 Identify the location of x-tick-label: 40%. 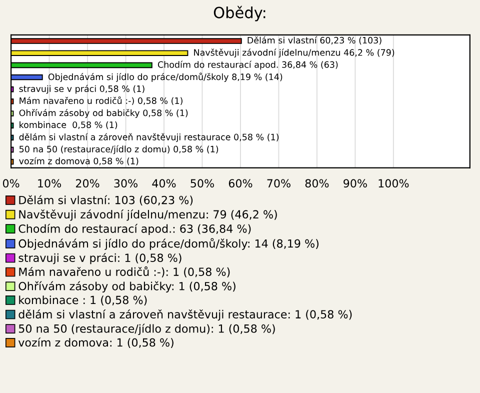
(164, 183).